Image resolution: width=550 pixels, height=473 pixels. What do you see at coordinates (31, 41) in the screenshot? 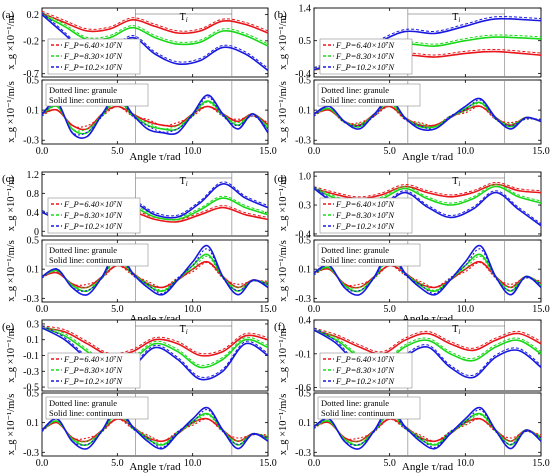
I see `y-tick-label: -0.2` at bounding box center [31, 41].